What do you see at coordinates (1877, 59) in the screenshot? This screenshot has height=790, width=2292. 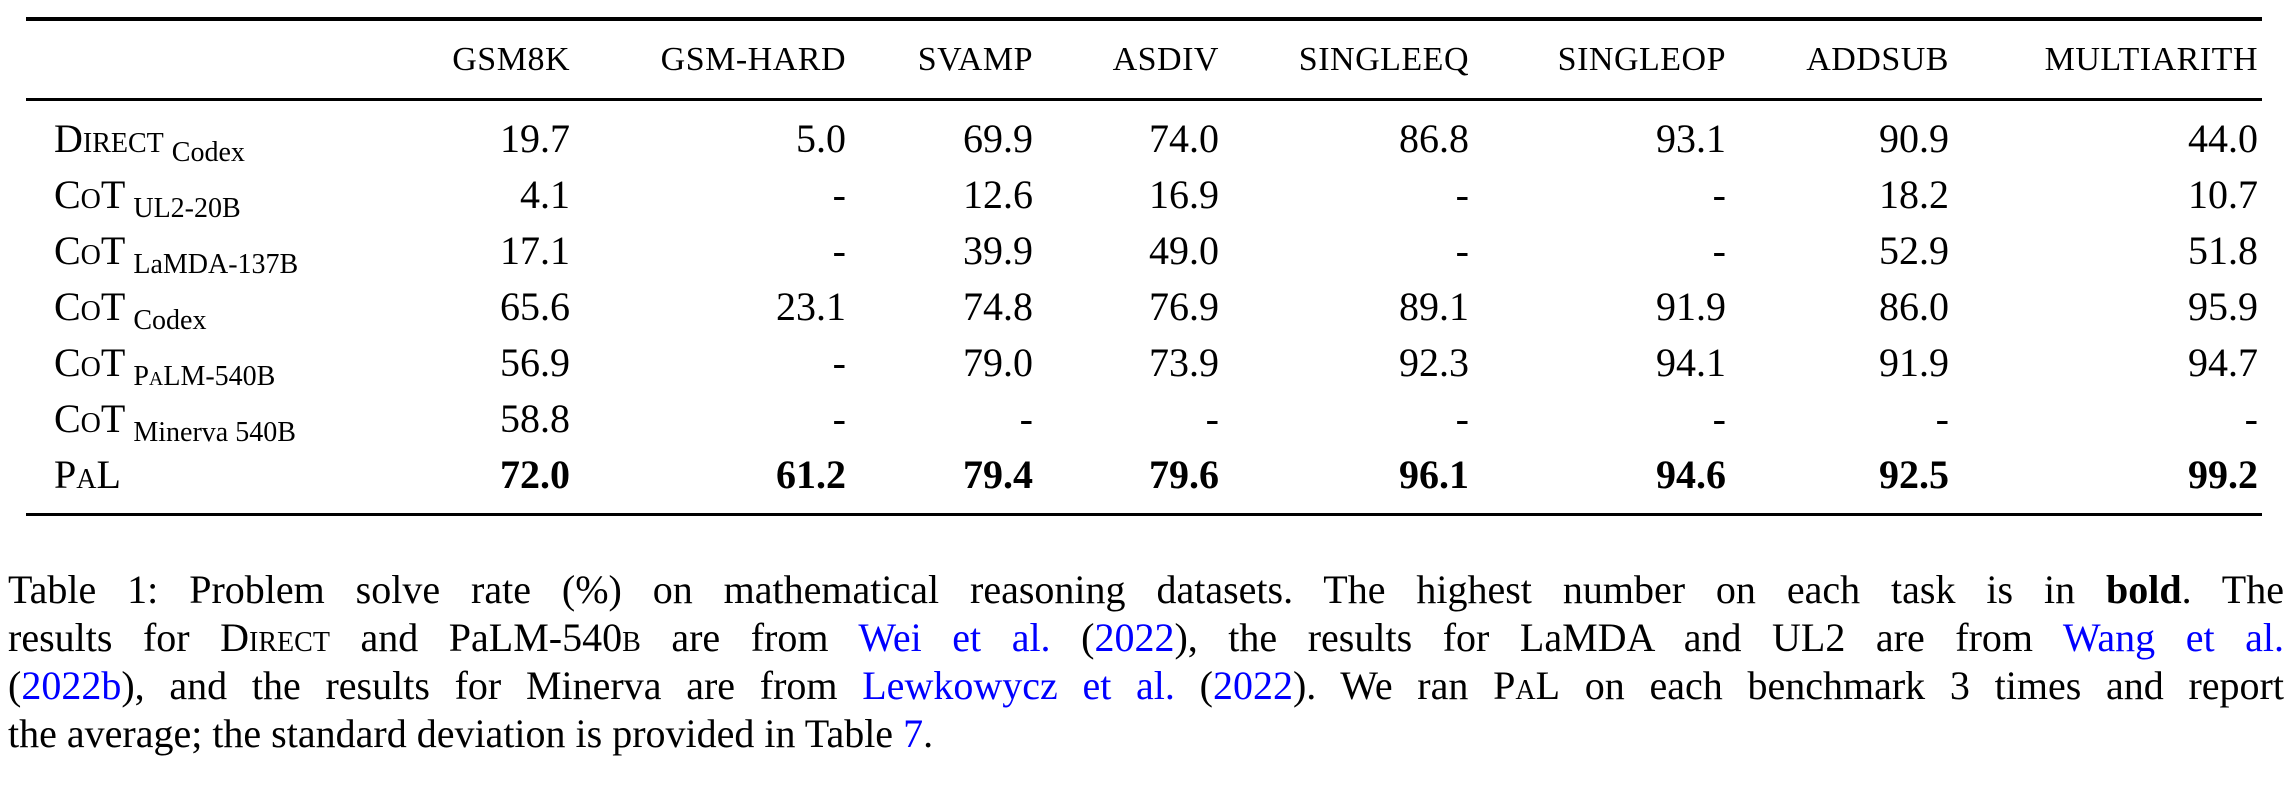 I see `header-addsub: ADDSUB` at bounding box center [1877, 59].